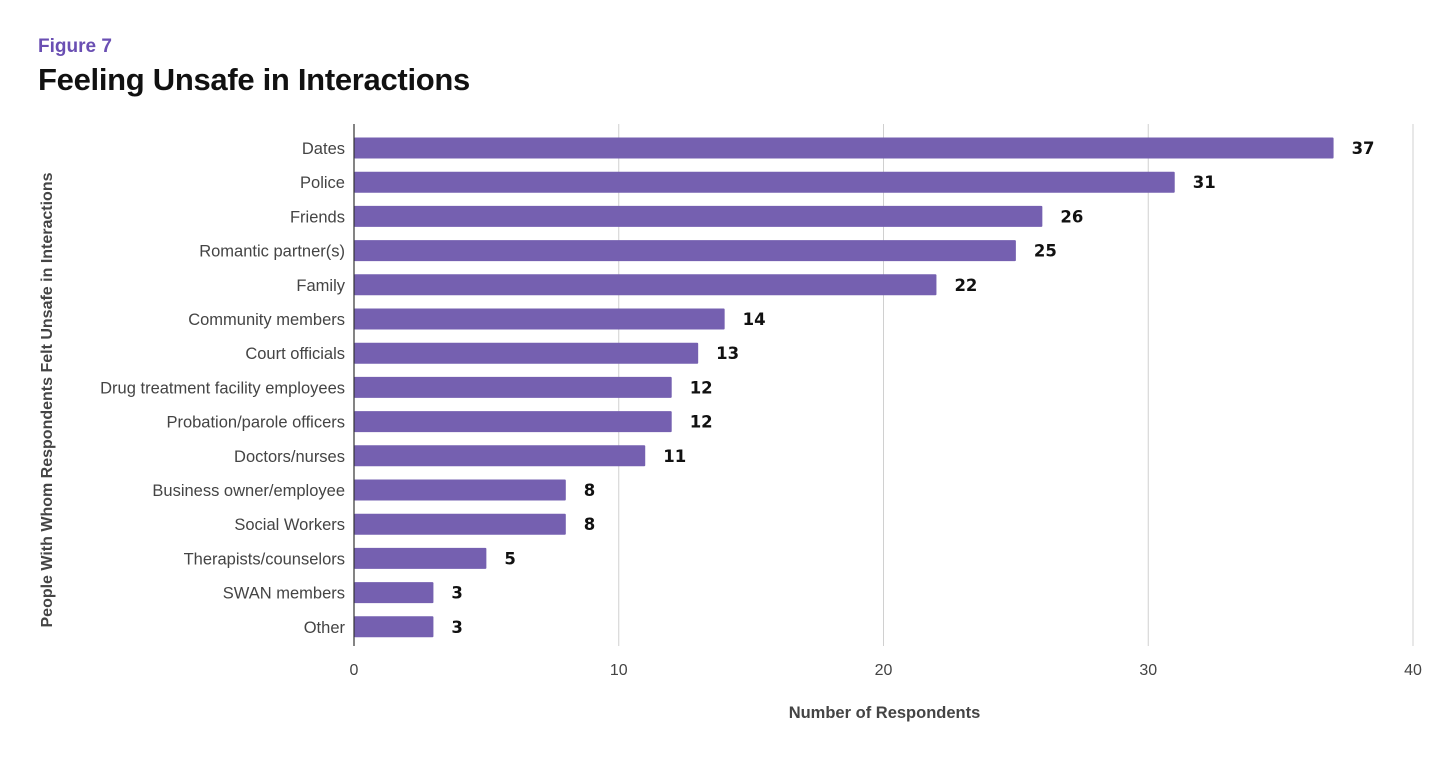  I want to click on data-label: 14, so click(754, 319).